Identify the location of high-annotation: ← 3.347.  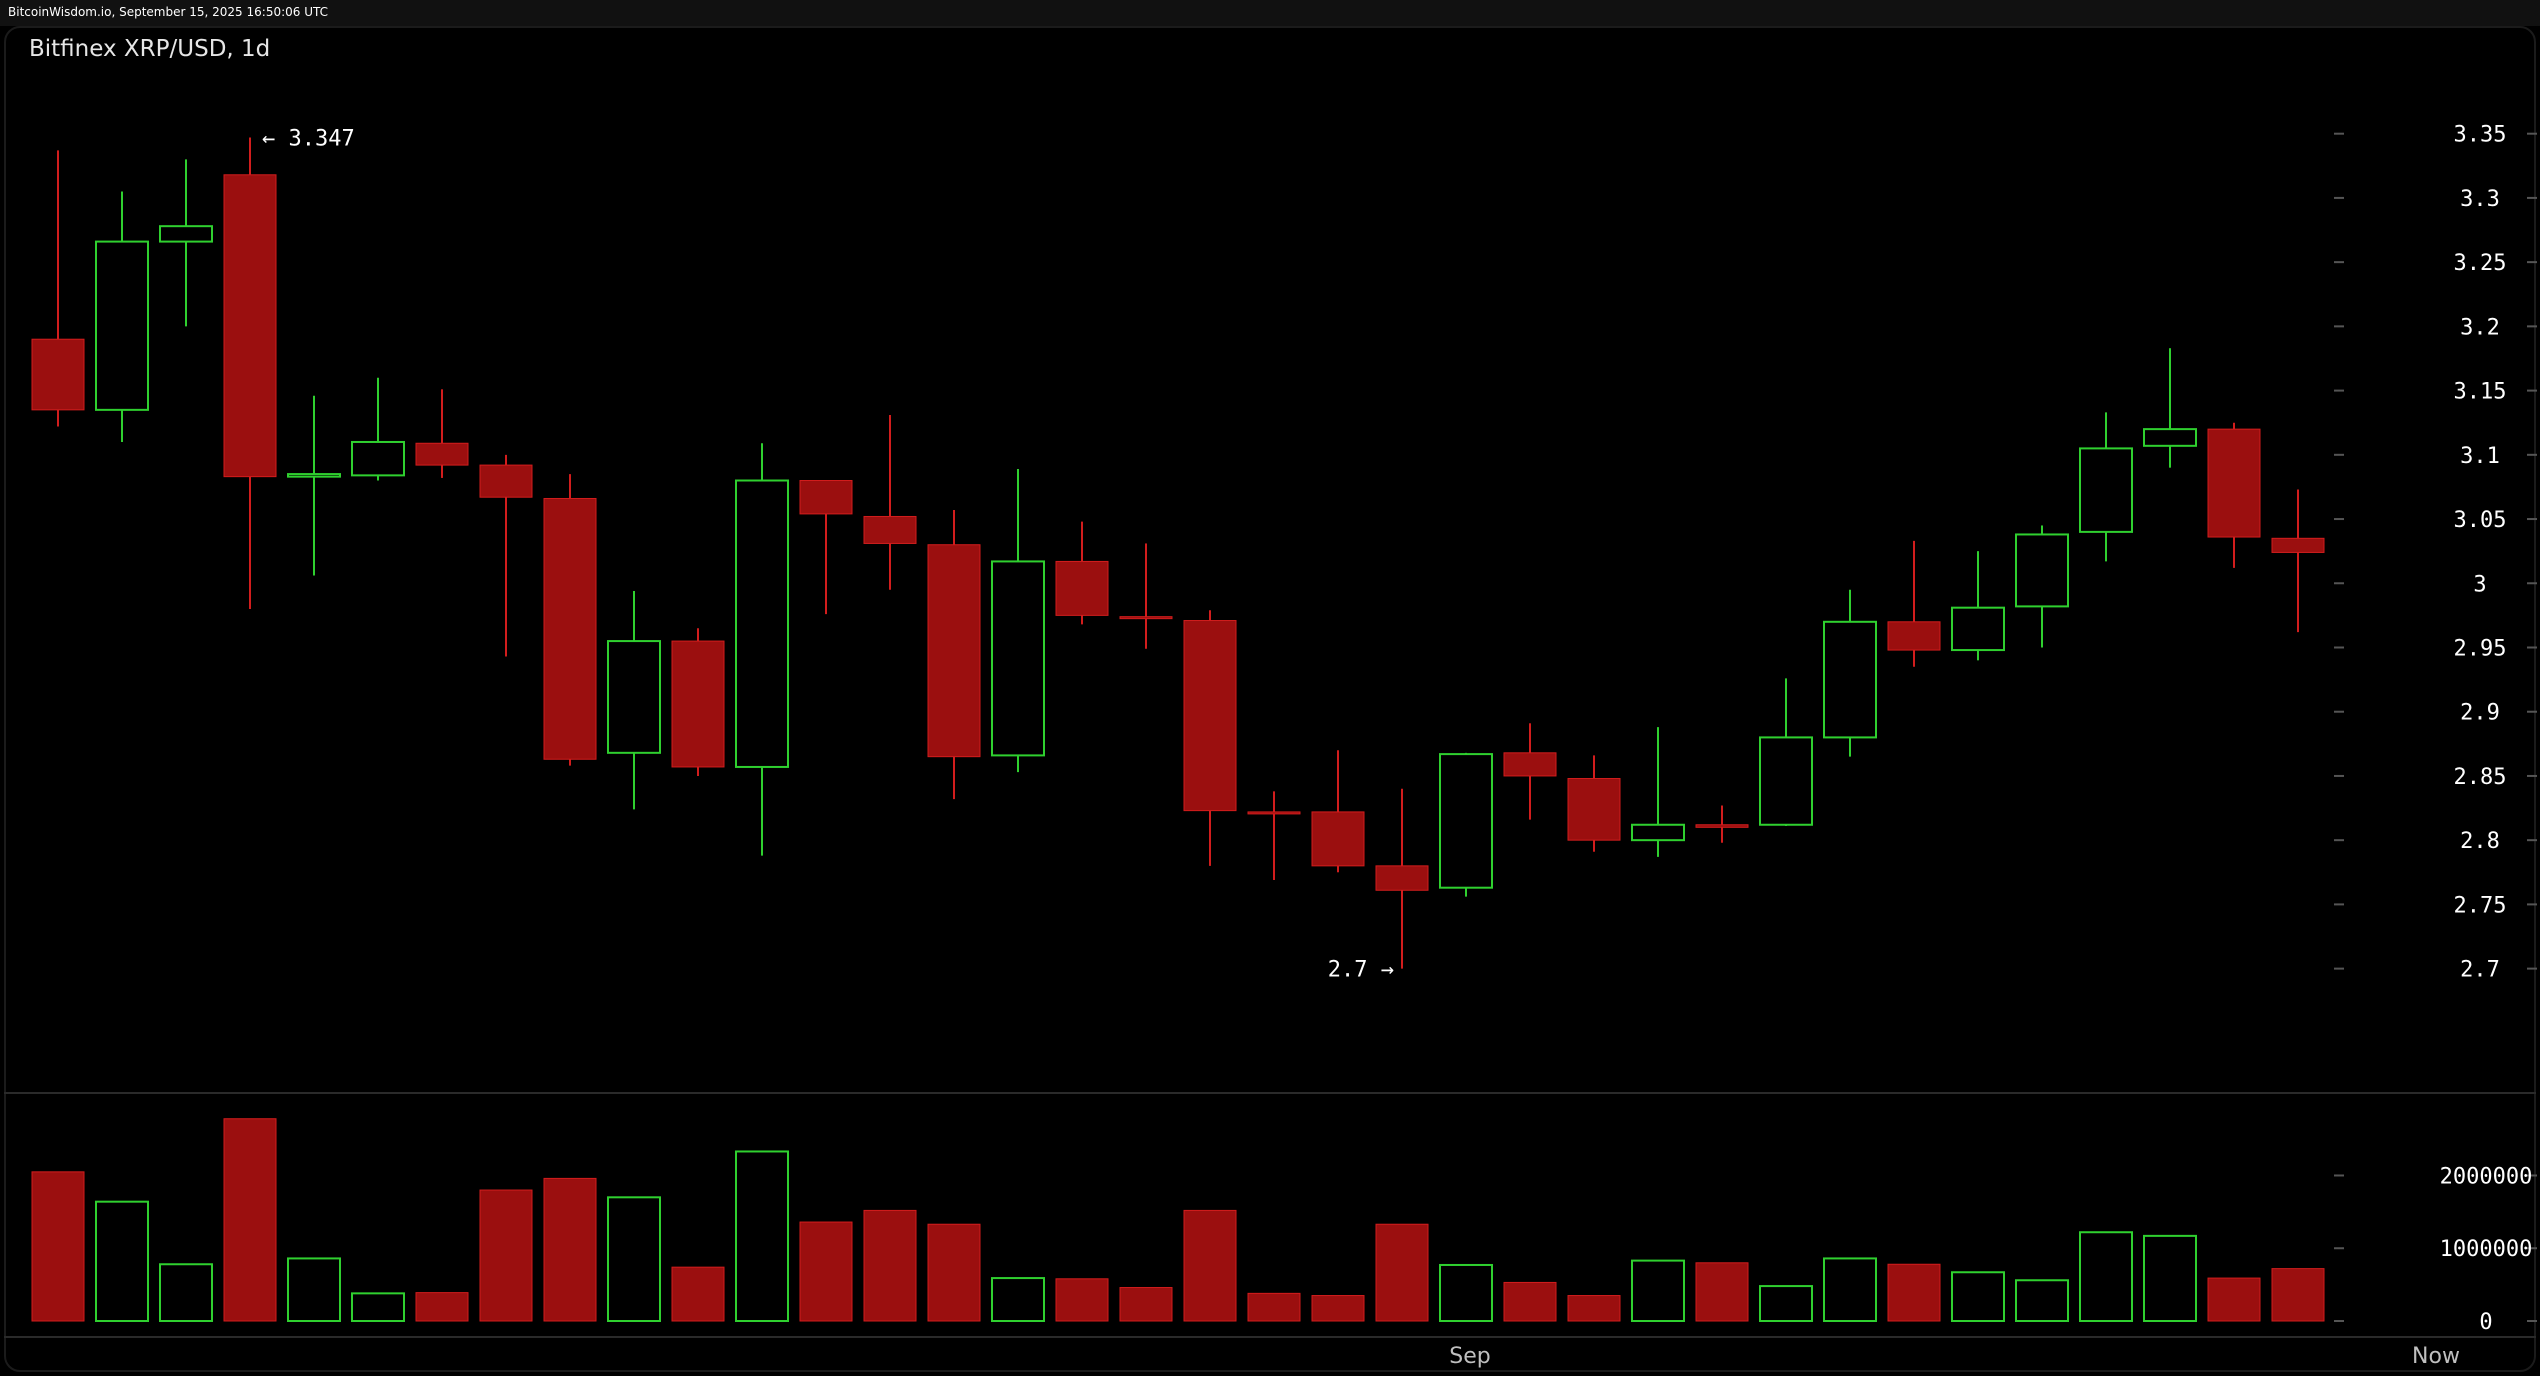
(308, 139).